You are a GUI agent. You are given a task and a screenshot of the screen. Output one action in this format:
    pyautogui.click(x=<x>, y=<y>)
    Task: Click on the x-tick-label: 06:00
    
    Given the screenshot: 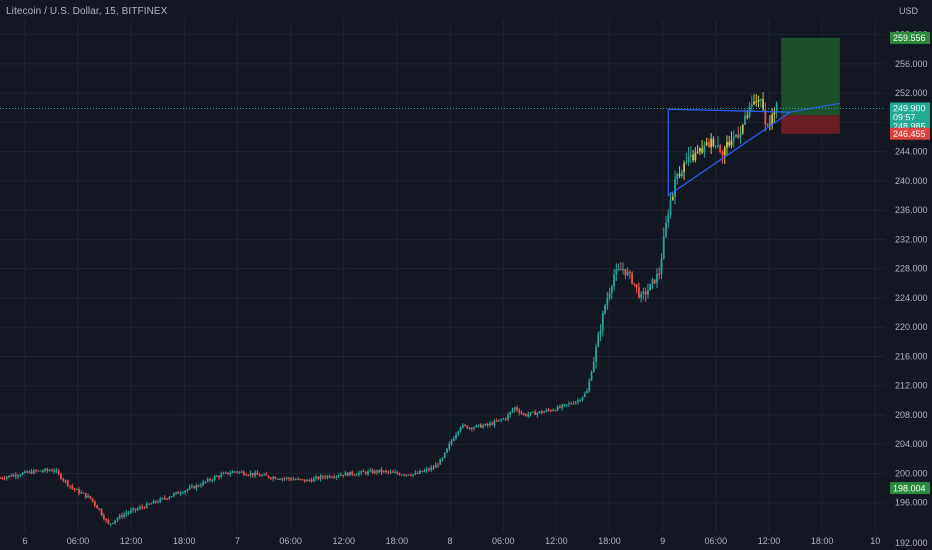 What is the action you would take?
    pyautogui.click(x=716, y=541)
    